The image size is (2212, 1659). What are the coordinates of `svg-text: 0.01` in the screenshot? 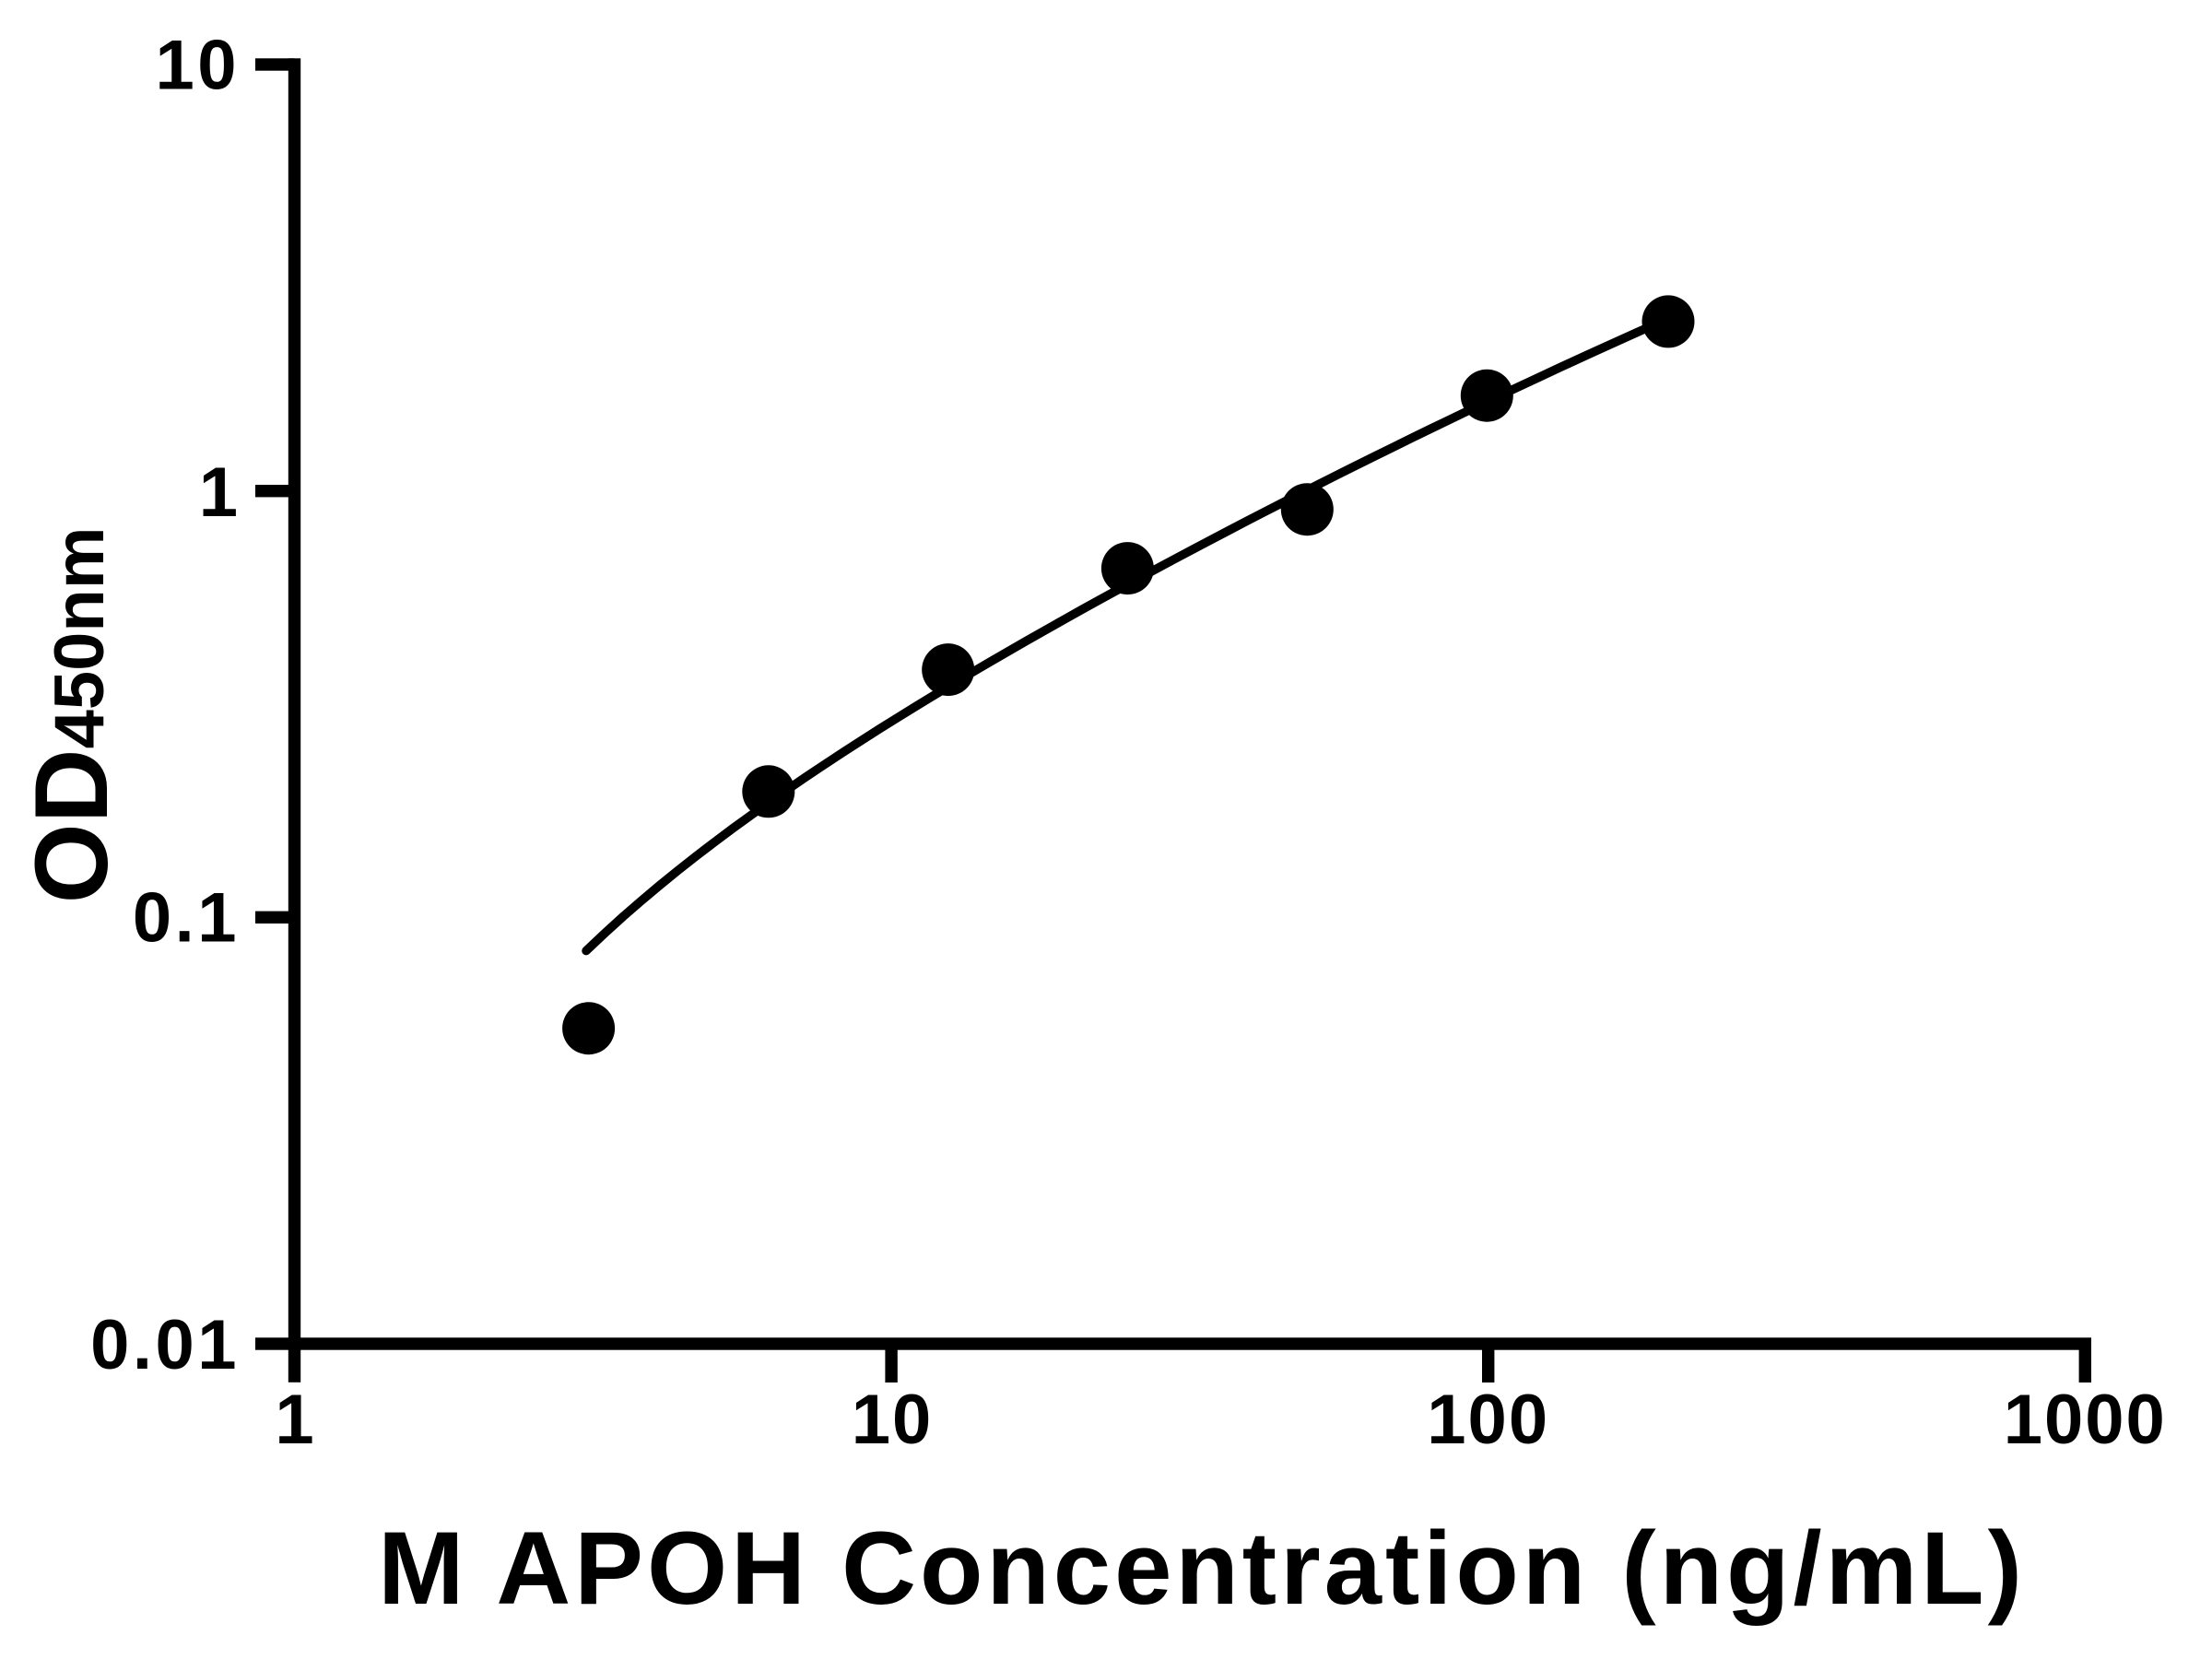 It's located at (165, 1345).